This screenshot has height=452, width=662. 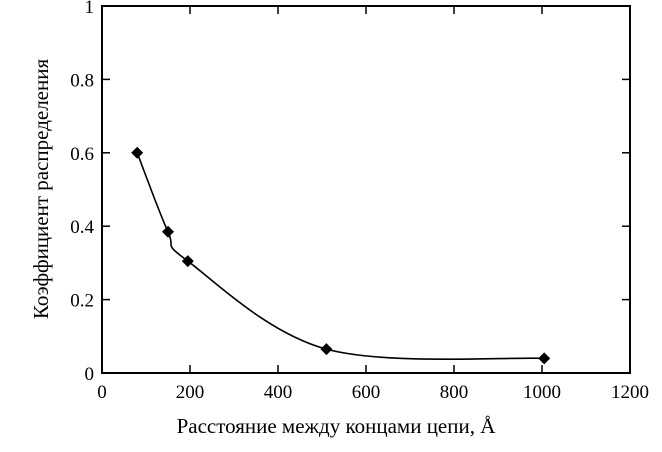 I want to click on x-axis-label: Расстояние между концами цепи, Å, so click(x=337, y=426).